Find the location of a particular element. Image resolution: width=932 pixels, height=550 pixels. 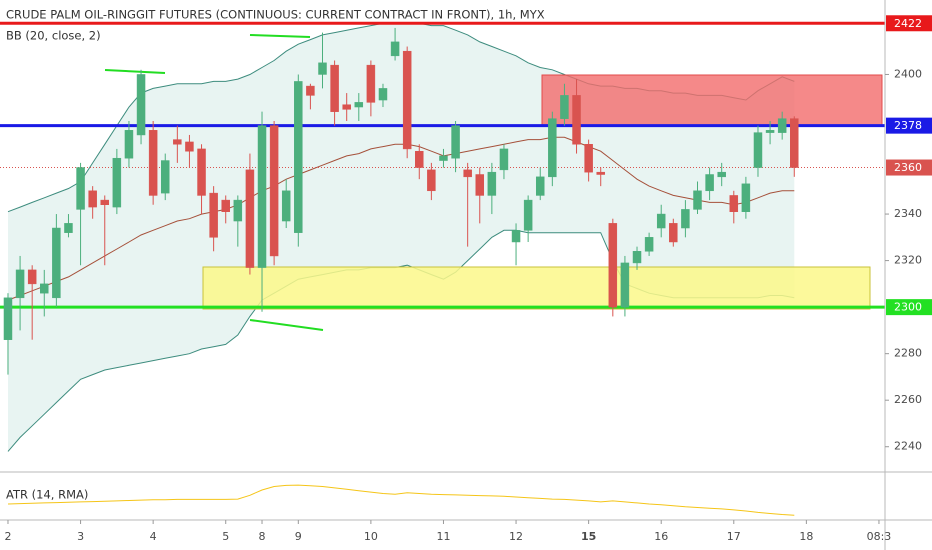

atr-label: ATR (14, RMA) is located at coordinates (47, 495).